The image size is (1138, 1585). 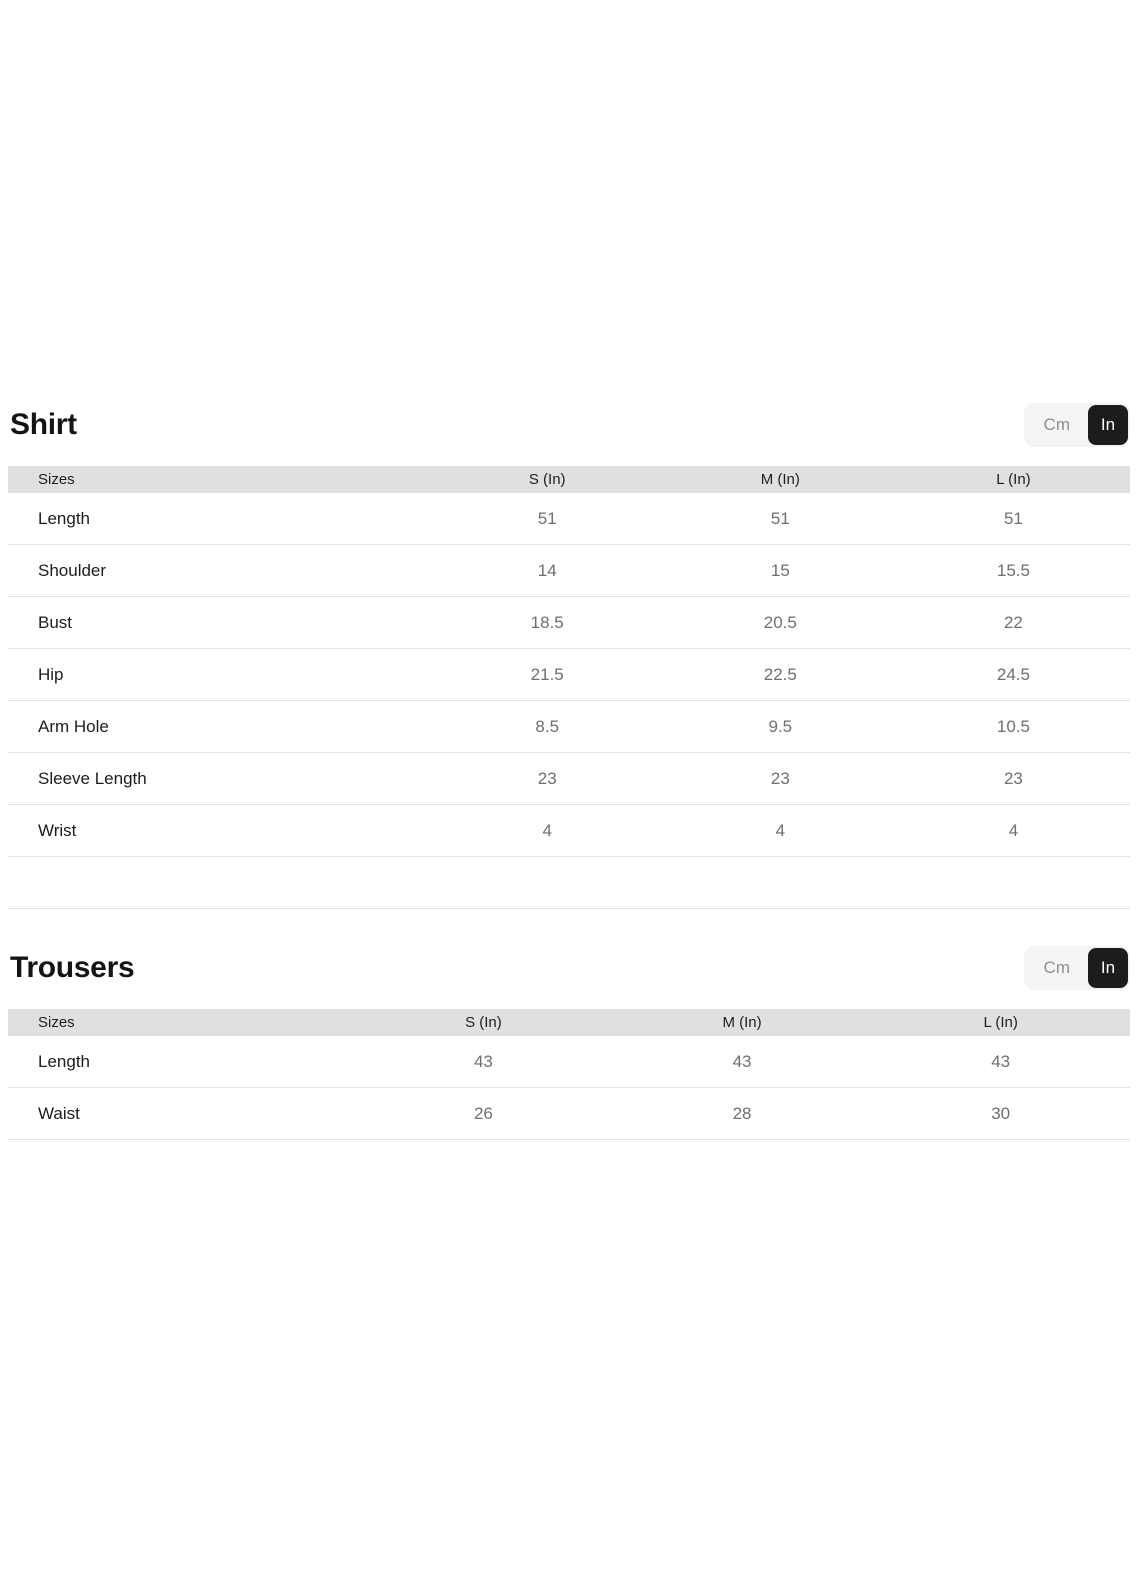 I want to click on table-row: Waist 26 28 30, so click(x=569, y=1113).